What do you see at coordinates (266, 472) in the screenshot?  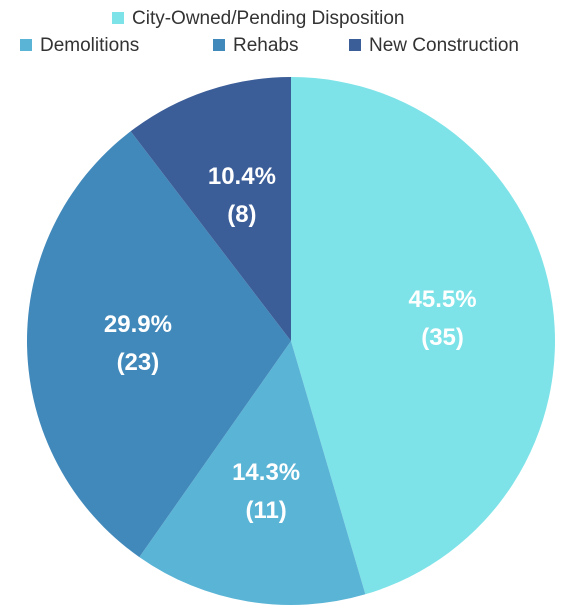 I see `data-label-line: 14.3%` at bounding box center [266, 472].